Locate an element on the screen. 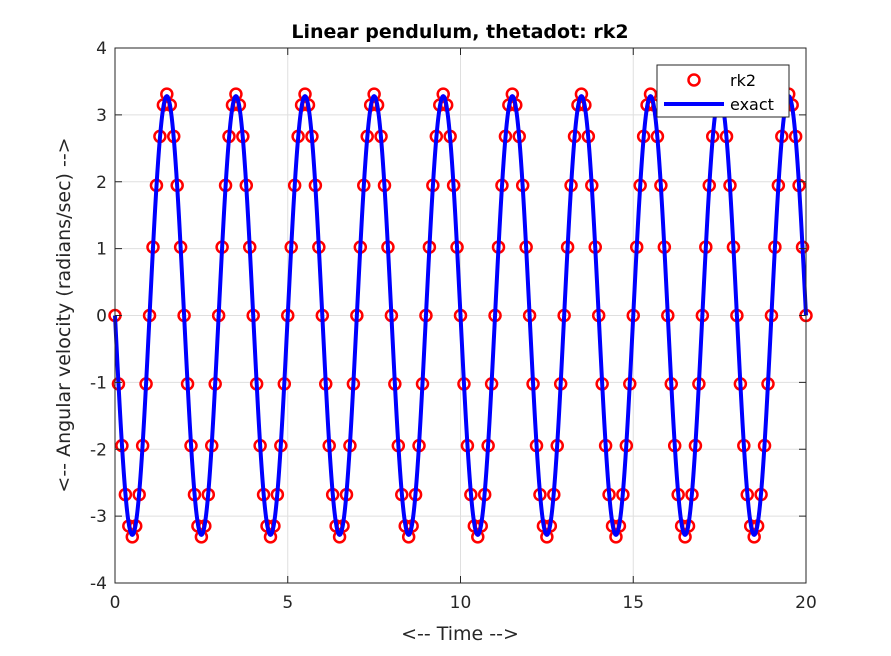 Image resolution: width=891 pixels, height=656 pixels. y-tick-label: 3 is located at coordinates (101, 116).